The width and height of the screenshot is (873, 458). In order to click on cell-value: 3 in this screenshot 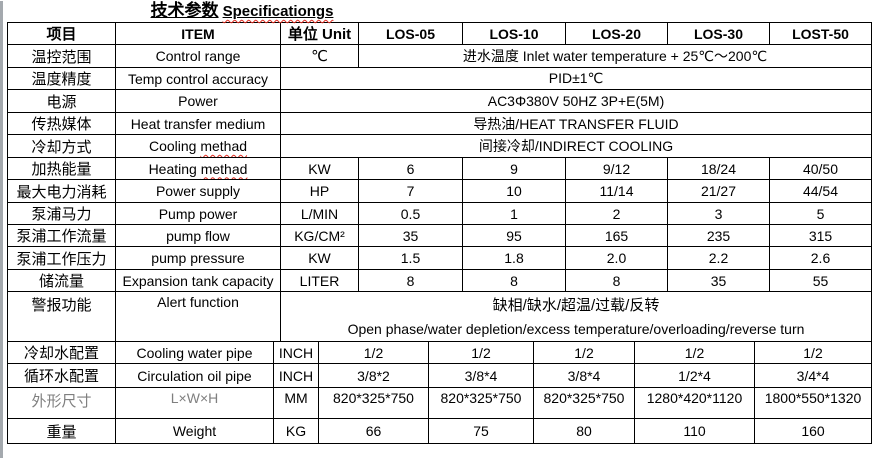, I will do `click(718, 213)`.